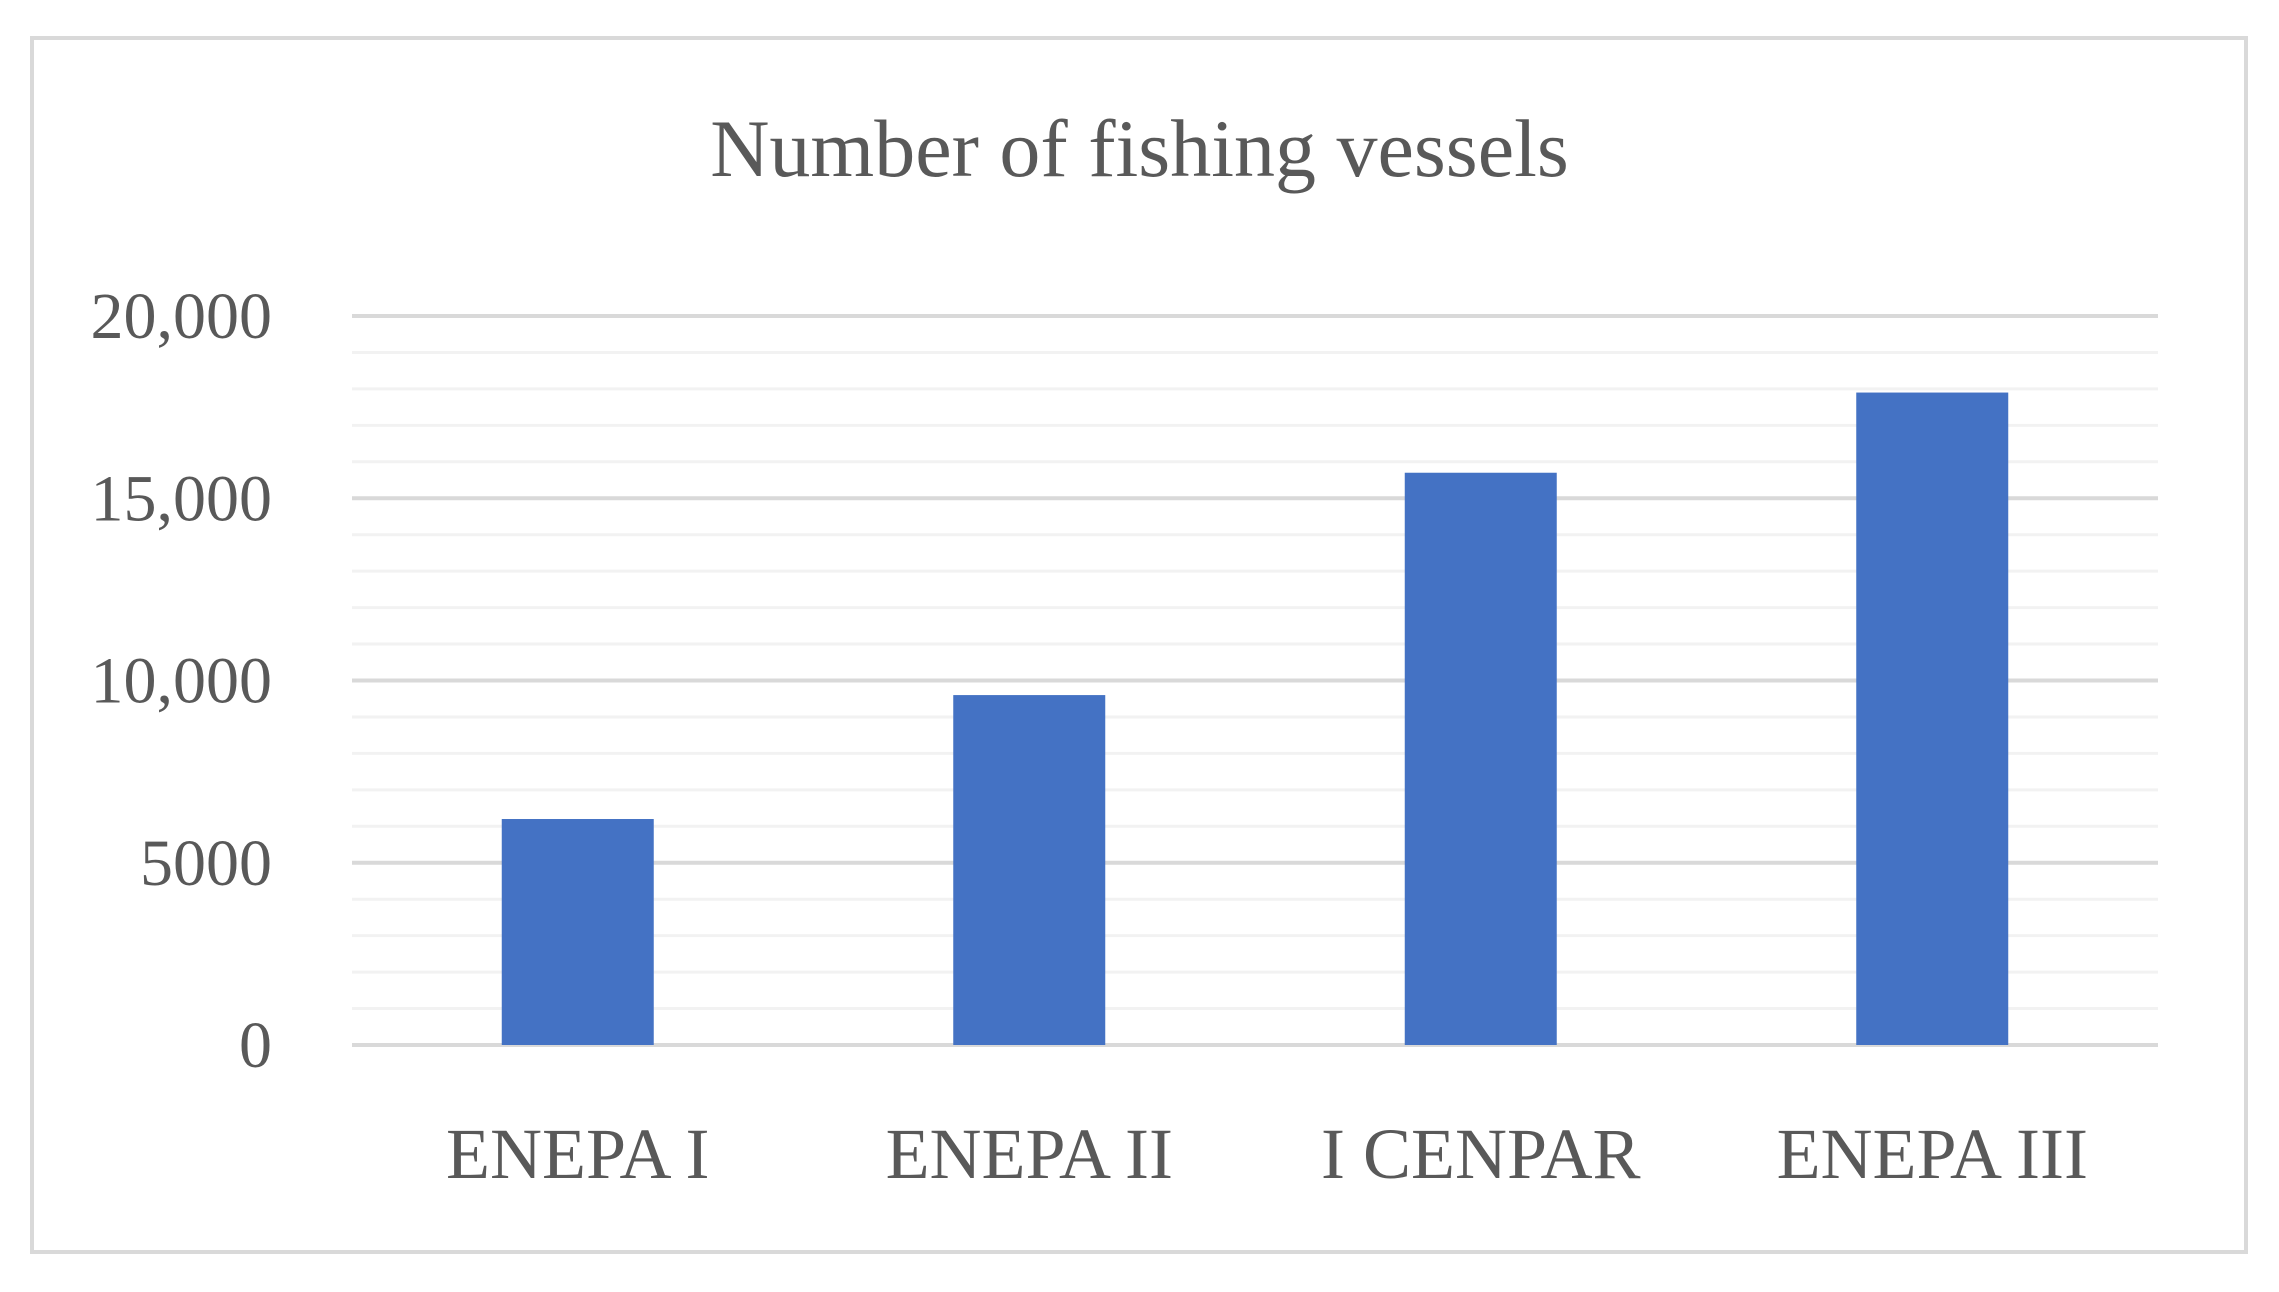 The image size is (2279, 1292). Describe the element at coordinates (577, 1154) in the screenshot. I see `x-tick-label: ENEPA I` at that location.